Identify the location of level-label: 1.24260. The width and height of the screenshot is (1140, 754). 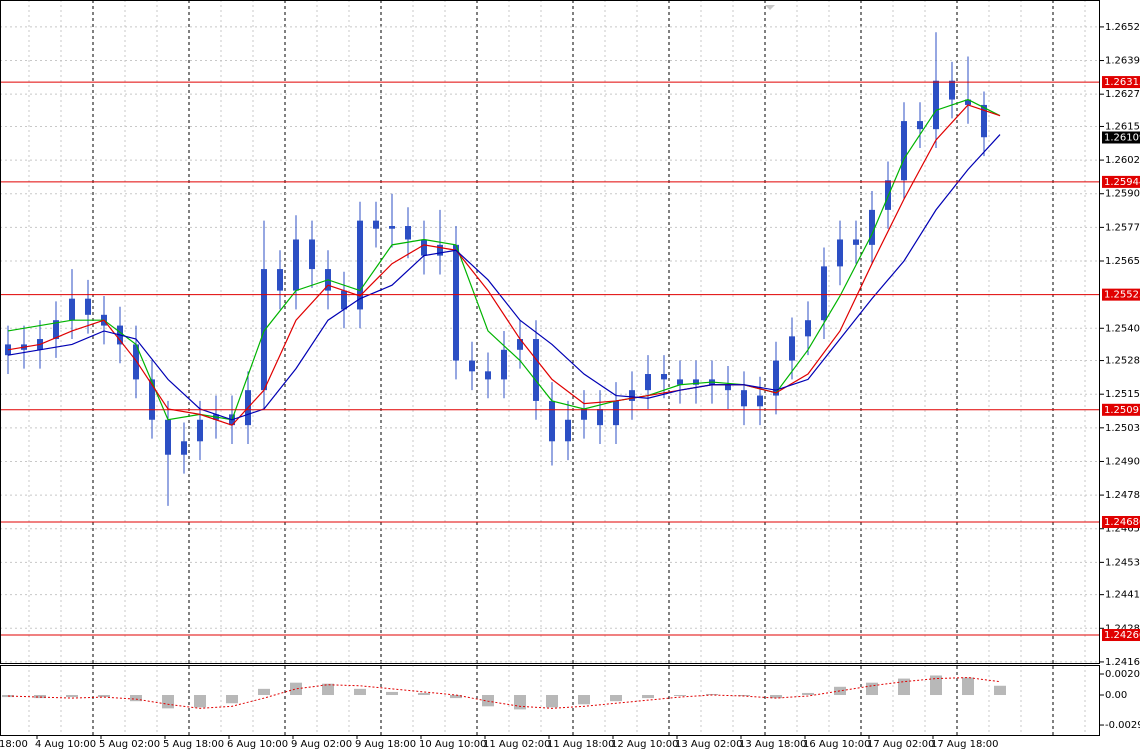
(1122, 635).